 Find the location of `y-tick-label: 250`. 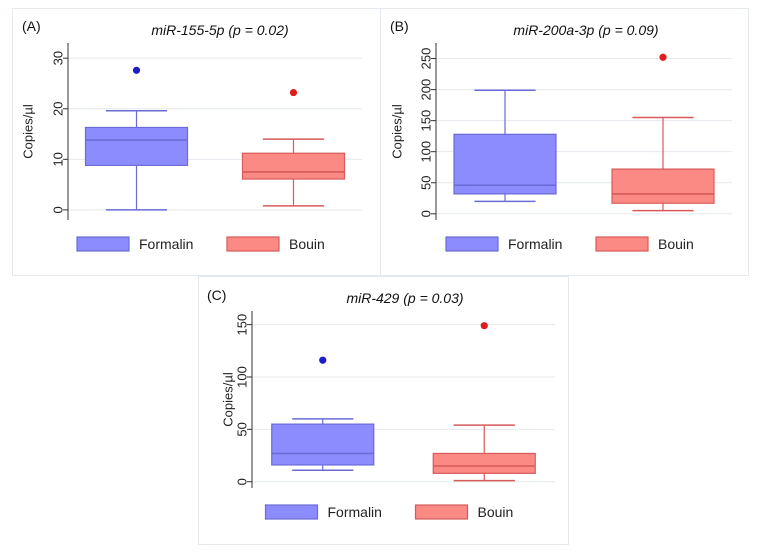

y-tick-label: 250 is located at coordinates (426, 59).